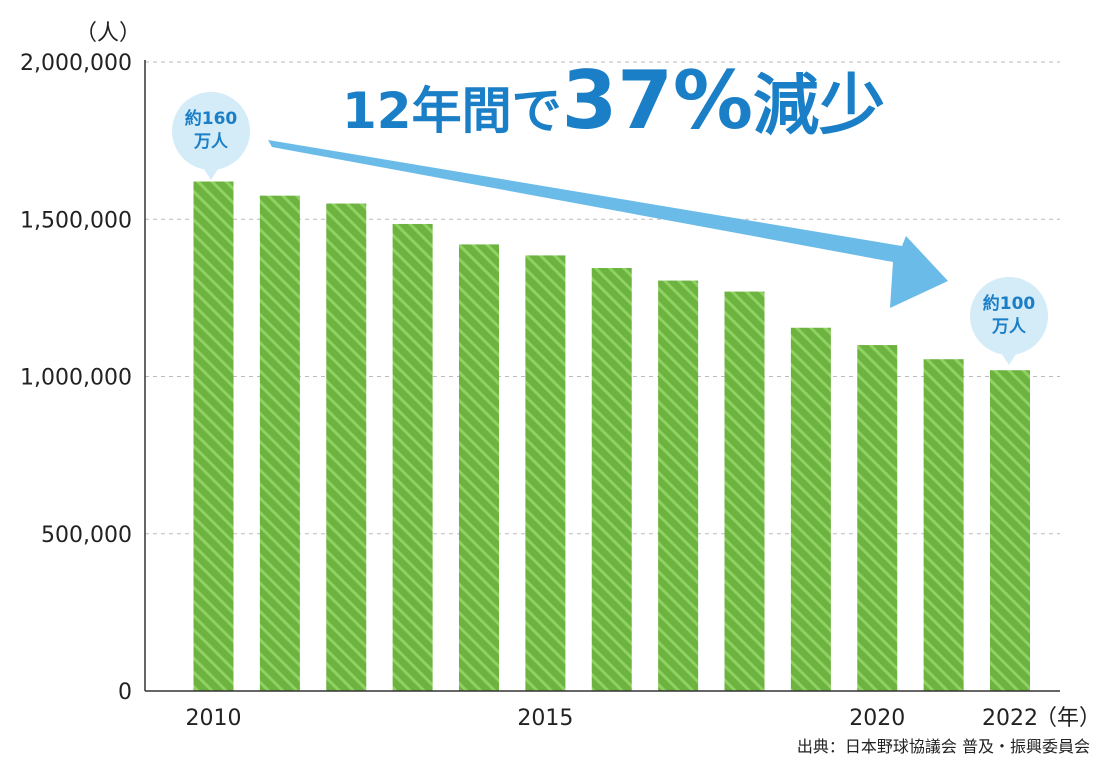  I want to click on bar-2021, so click(943, 525).